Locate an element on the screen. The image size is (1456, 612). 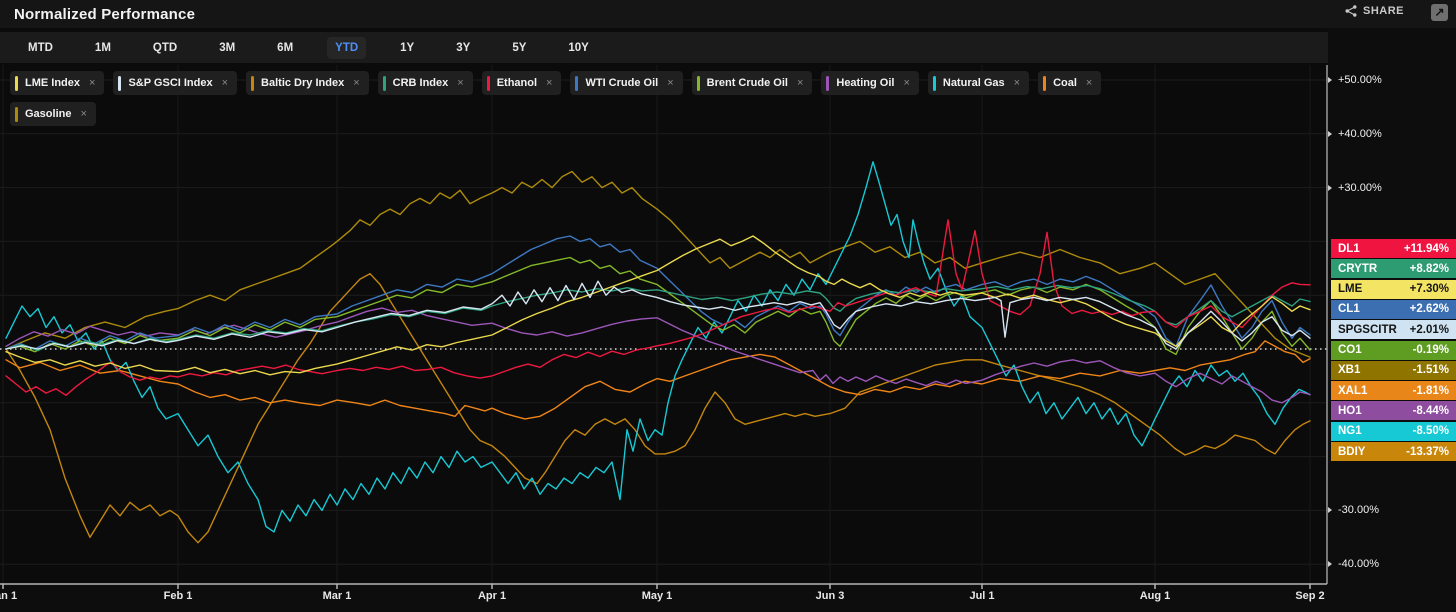
ticker-badge-dl1: DL1 +11.94% is located at coordinates (1393, 248).